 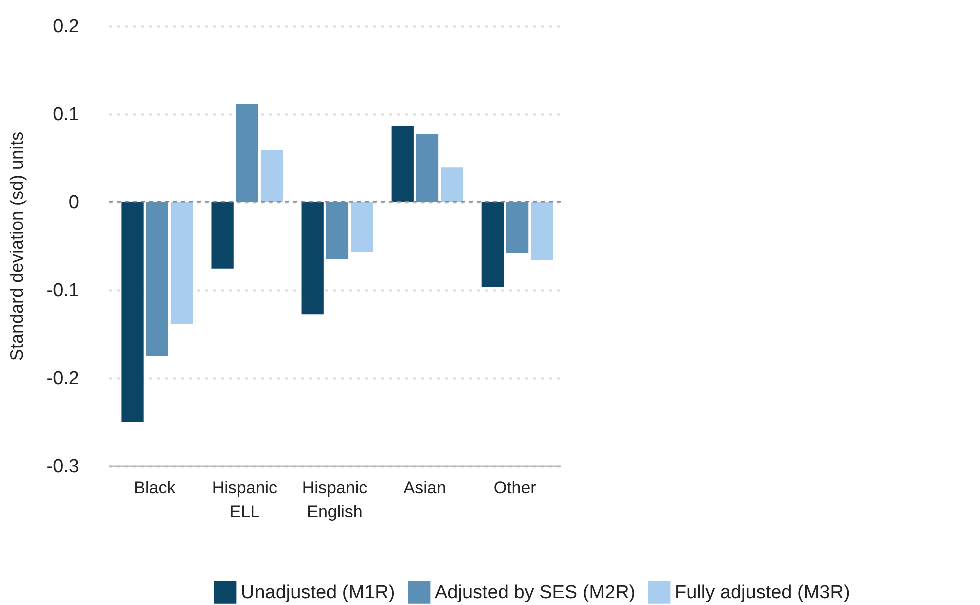 I want to click on x-tick-label: Asian, so click(x=425, y=488).